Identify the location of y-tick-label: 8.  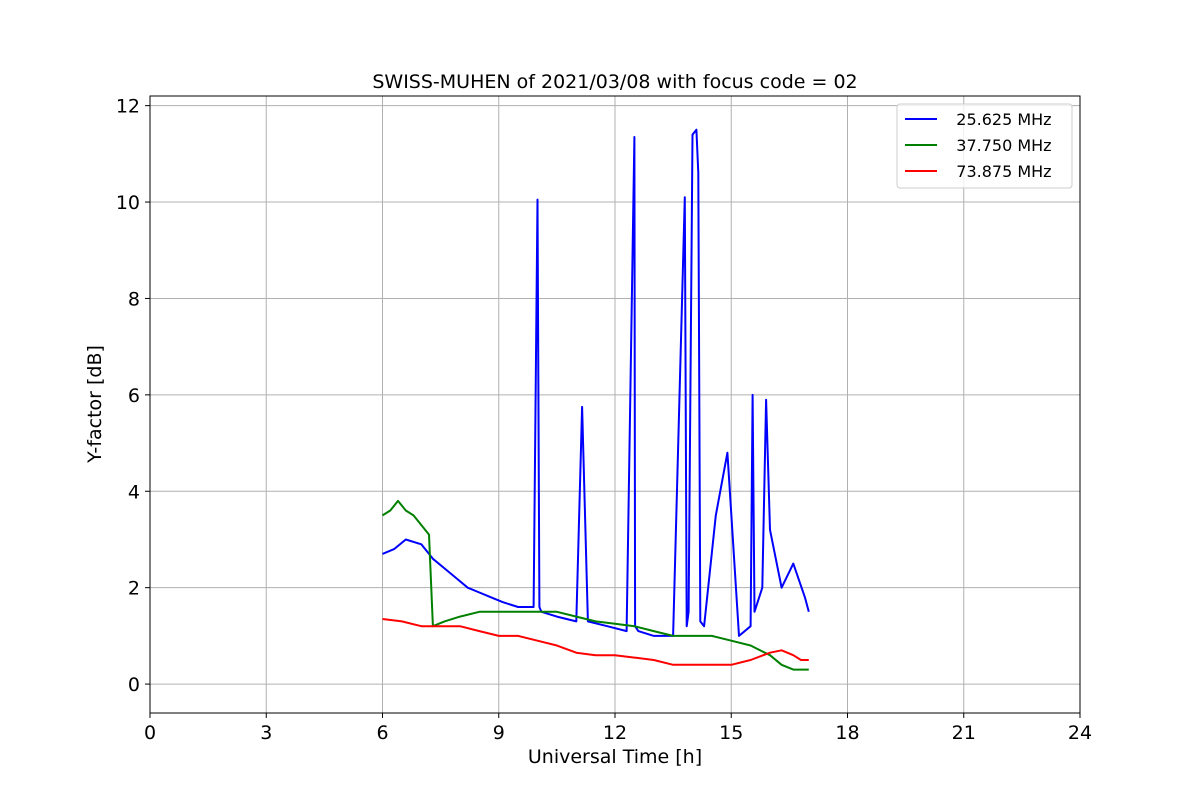
(134, 299).